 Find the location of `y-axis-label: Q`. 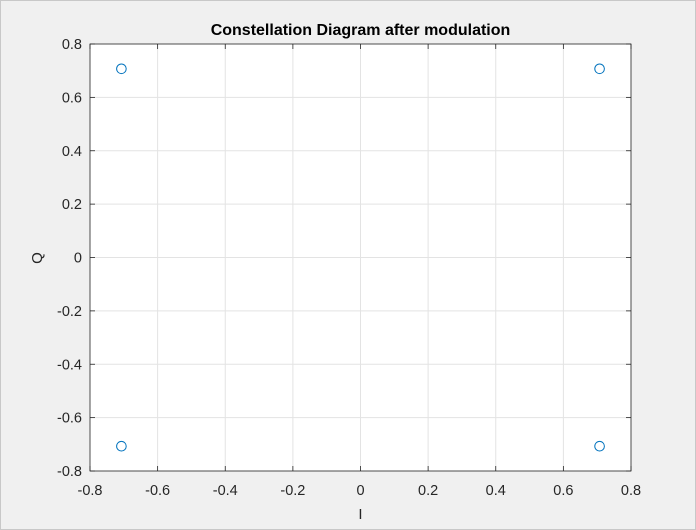

y-axis-label: Q is located at coordinates (37, 258).